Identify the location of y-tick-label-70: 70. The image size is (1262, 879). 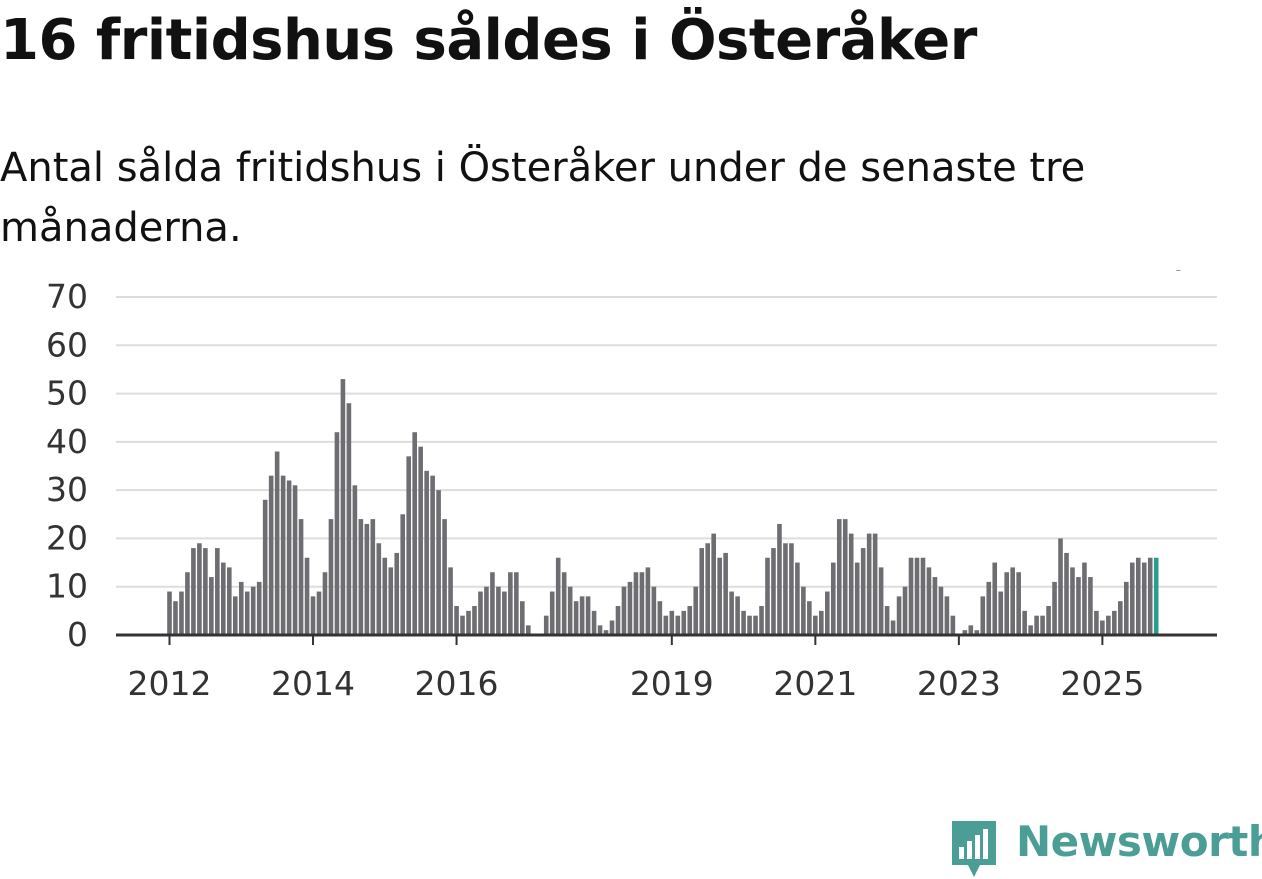
(67, 296).